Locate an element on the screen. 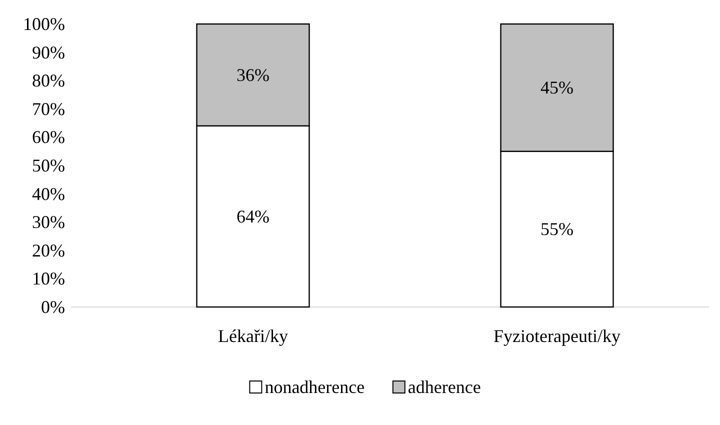 The width and height of the screenshot is (720, 425). y-tick-label: 90% is located at coordinates (48, 52).